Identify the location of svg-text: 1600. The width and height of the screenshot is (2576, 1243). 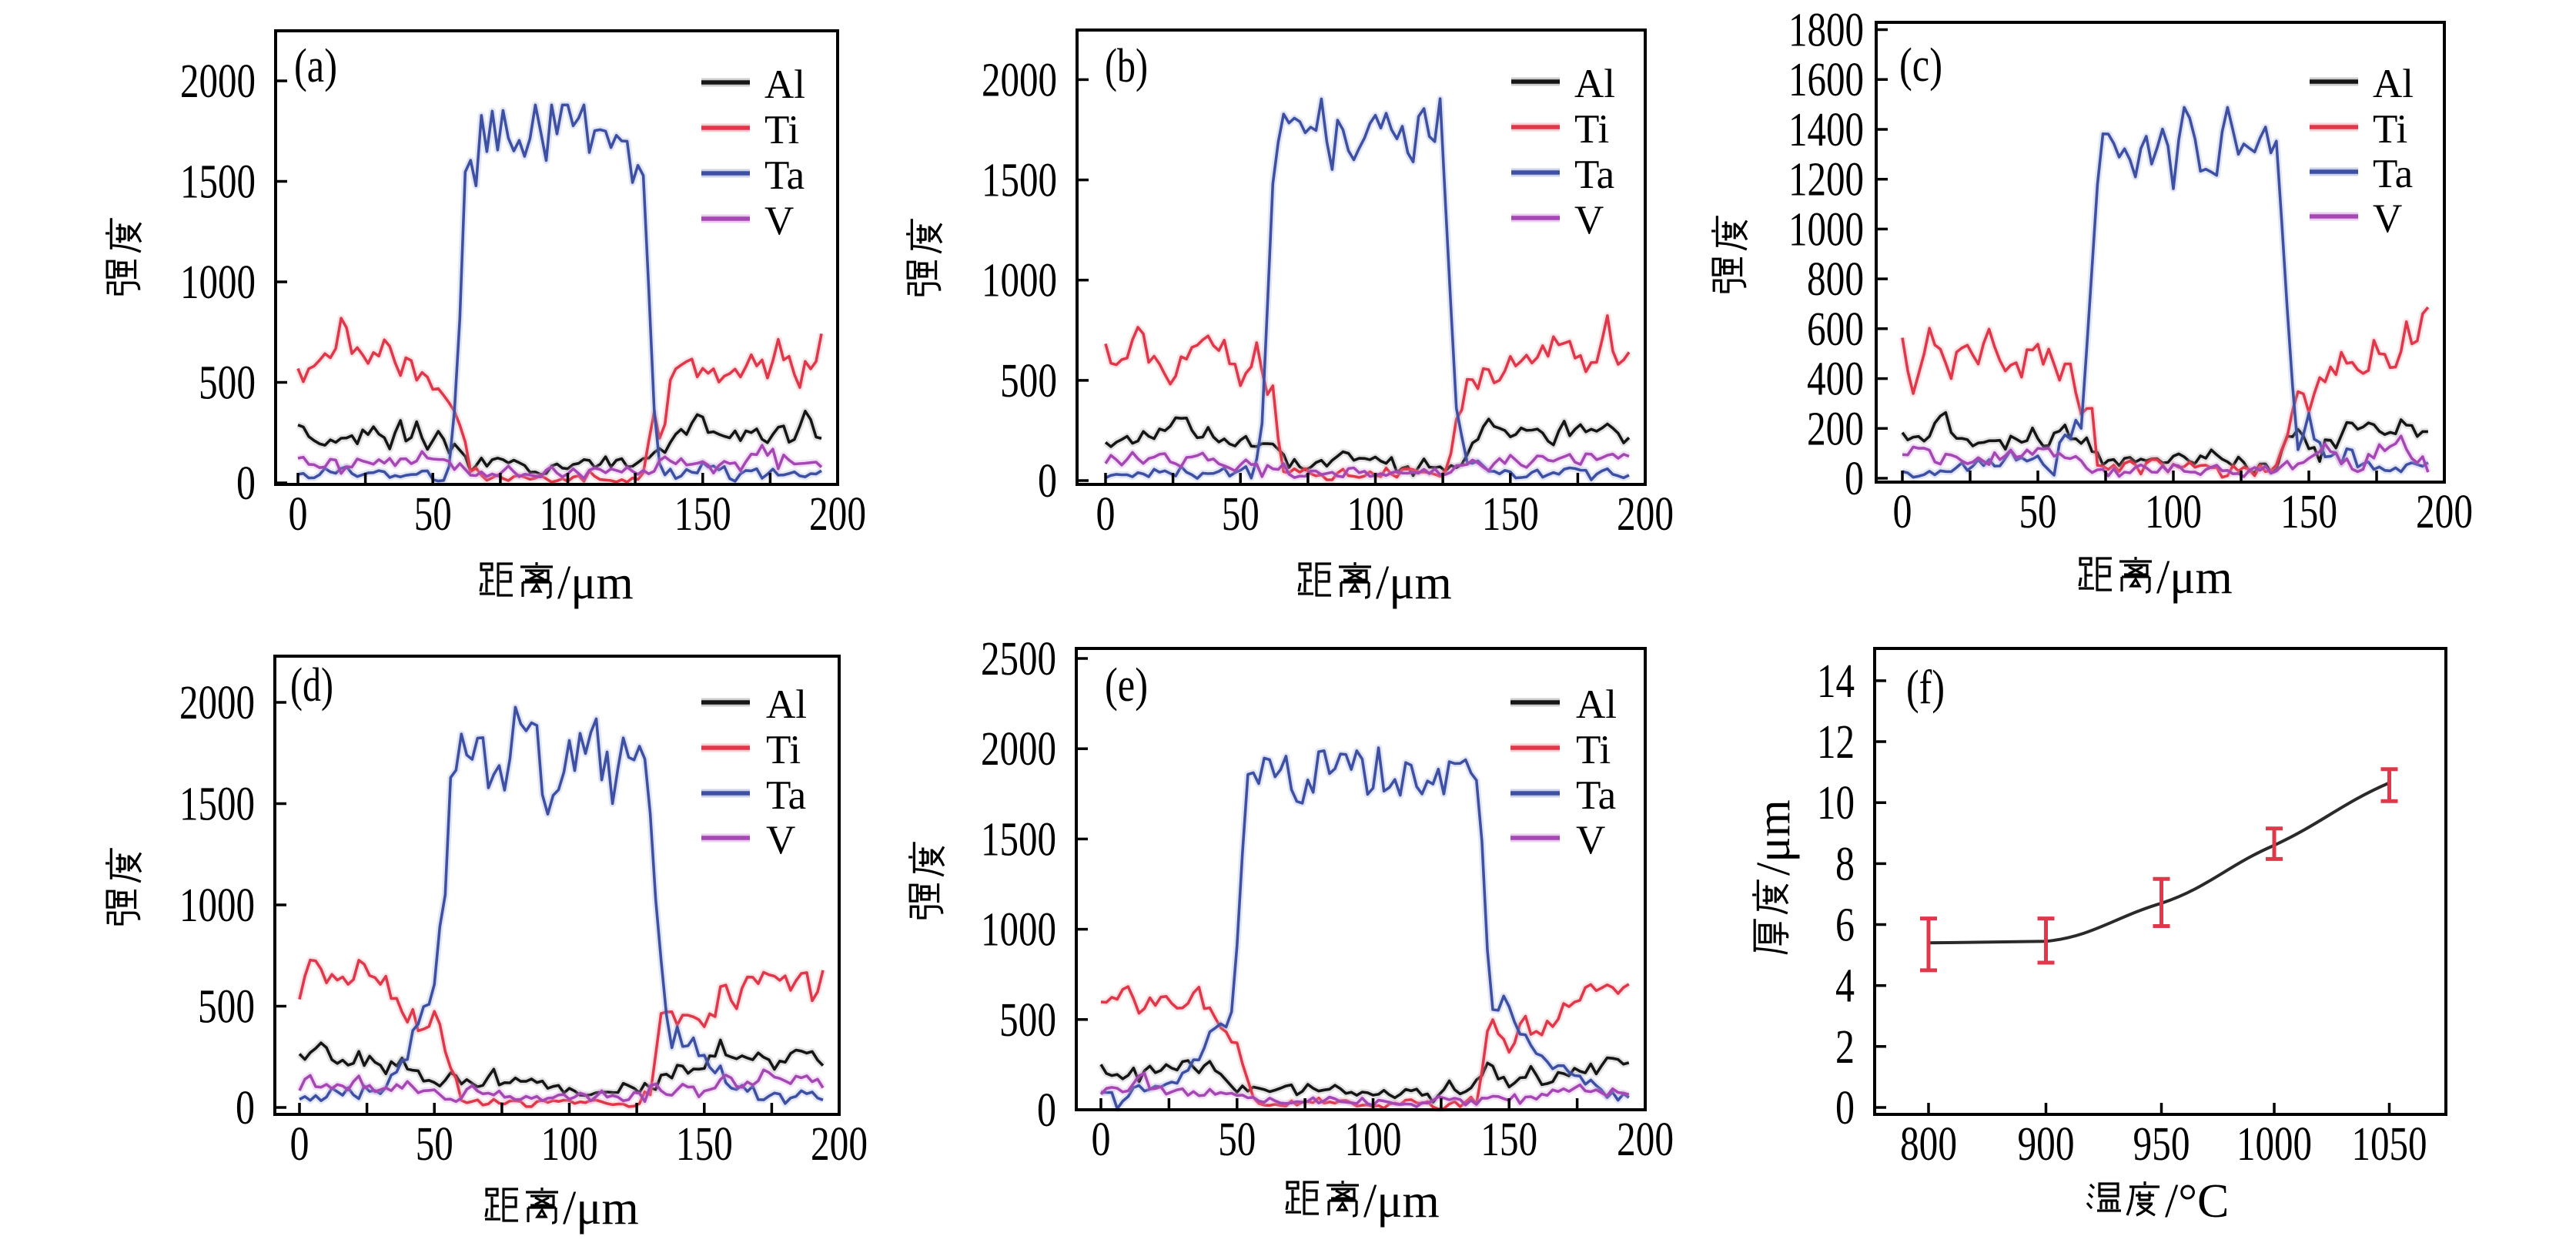
(1826, 80).